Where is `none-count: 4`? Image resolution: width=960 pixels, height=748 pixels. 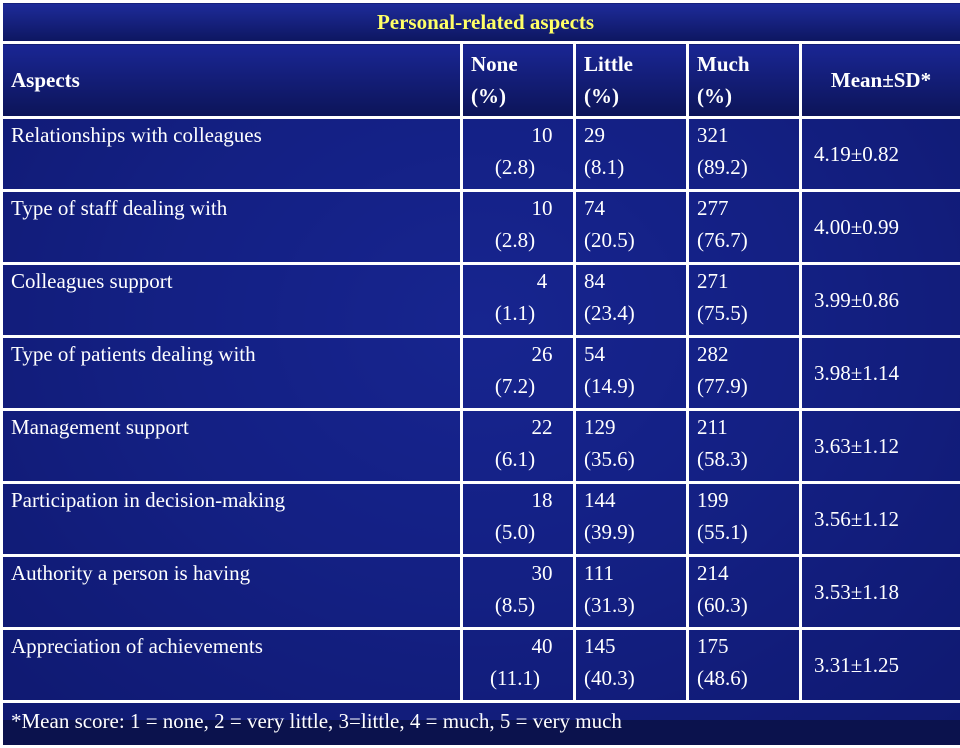
none-count: 4 is located at coordinates (518, 281).